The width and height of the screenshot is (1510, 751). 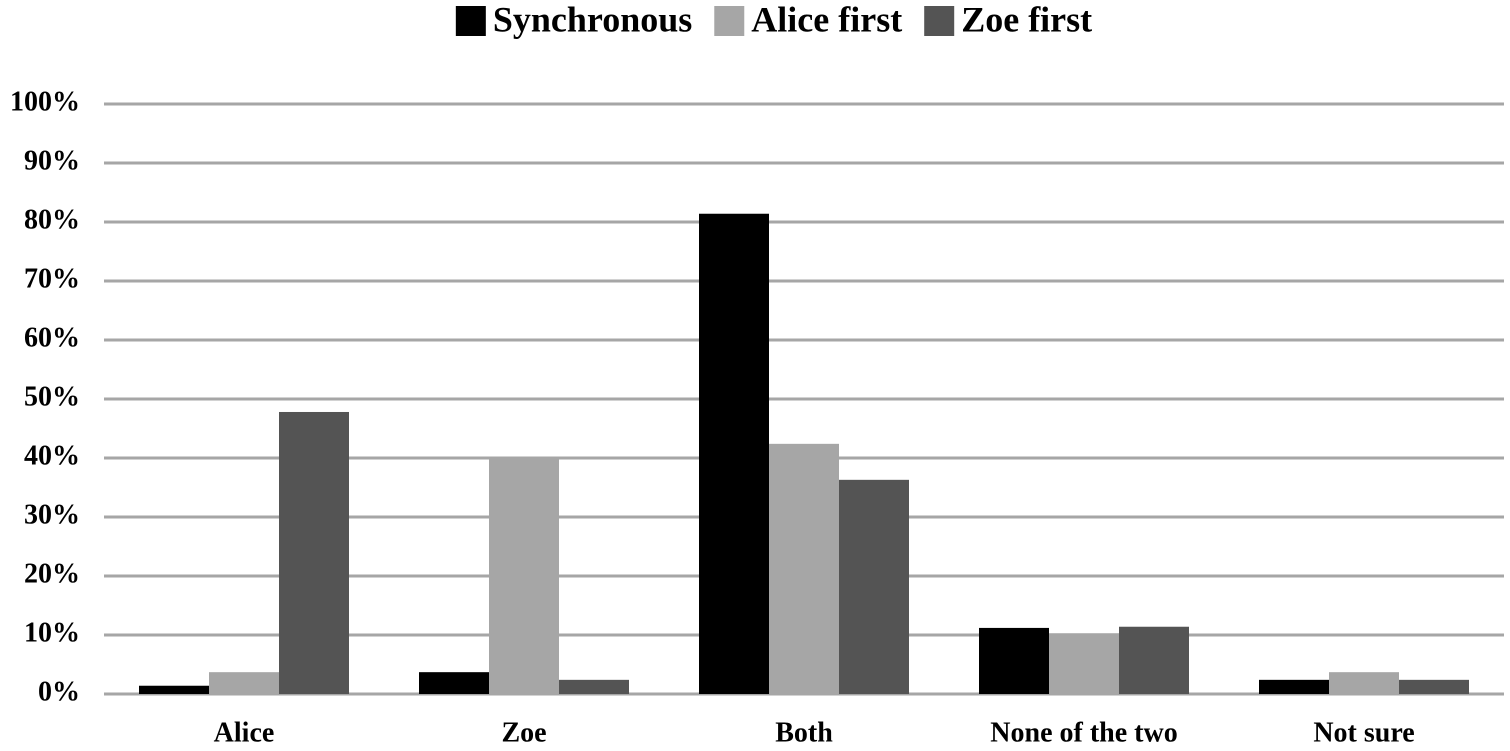 I want to click on x-tick-label: Not sure, so click(x=1363, y=732).